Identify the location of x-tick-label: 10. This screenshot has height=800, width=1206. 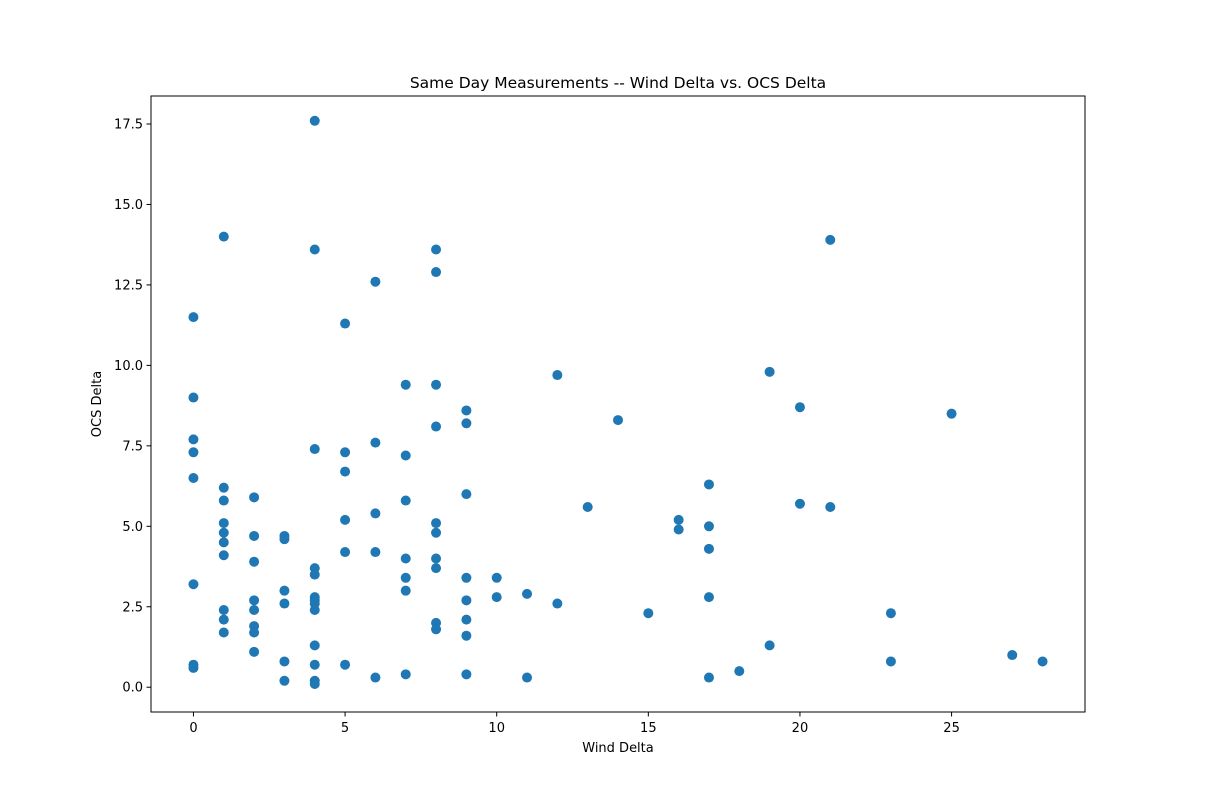
(496, 728).